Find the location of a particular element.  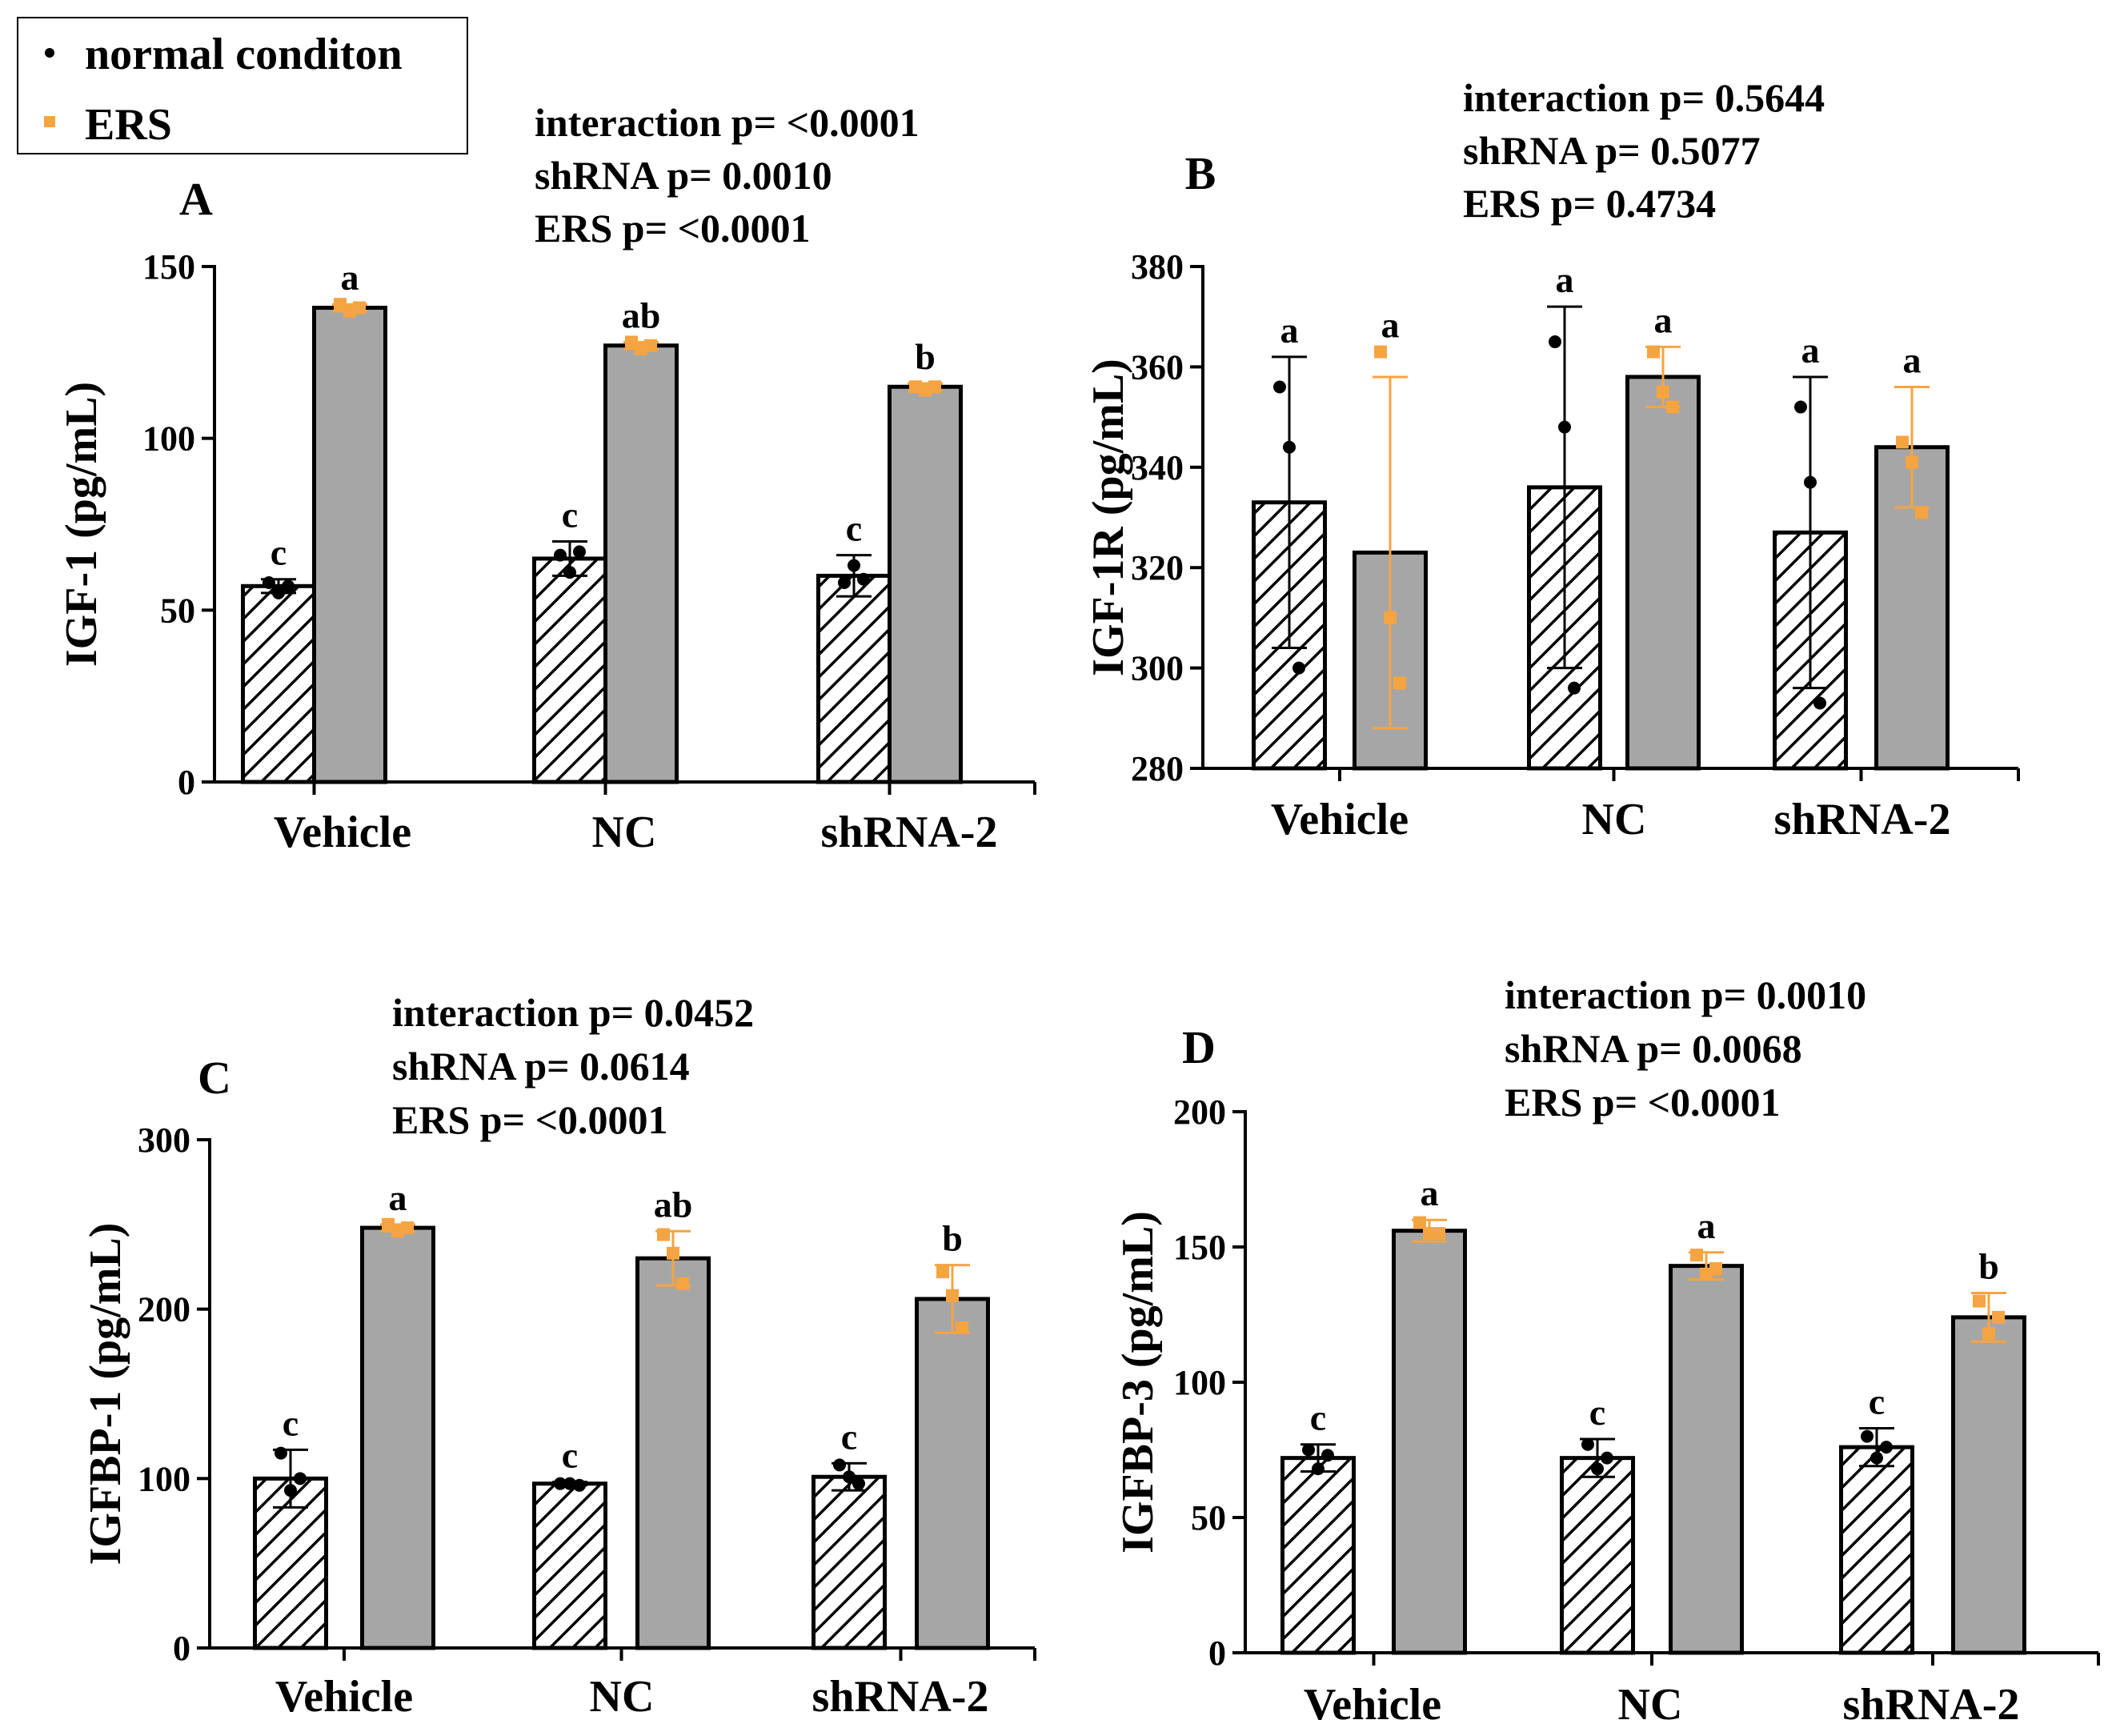

legend-marker-ers is located at coordinates (49, 122).